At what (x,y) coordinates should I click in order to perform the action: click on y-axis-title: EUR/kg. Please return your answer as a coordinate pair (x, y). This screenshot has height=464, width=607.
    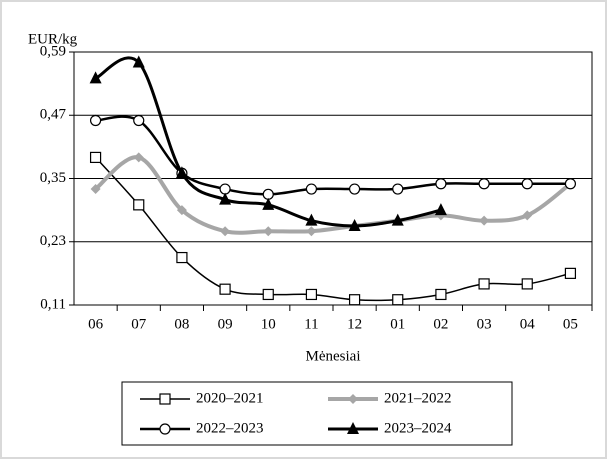
    Looking at the image, I should click on (53, 39).